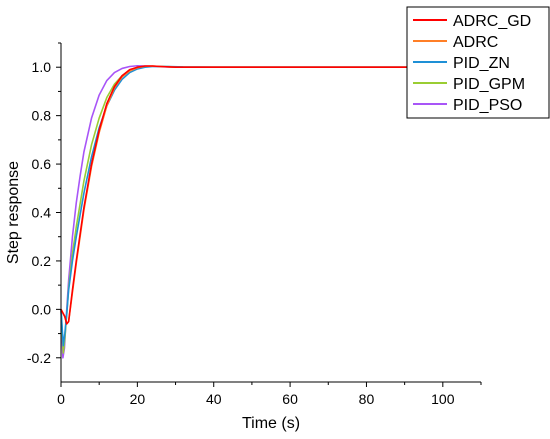 This screenshot has width=550, height=439. What do you see at coordinates (42, 213) in the screenshot?
I see `y-tick-label: 0.4` at bounding box center [42, 213].